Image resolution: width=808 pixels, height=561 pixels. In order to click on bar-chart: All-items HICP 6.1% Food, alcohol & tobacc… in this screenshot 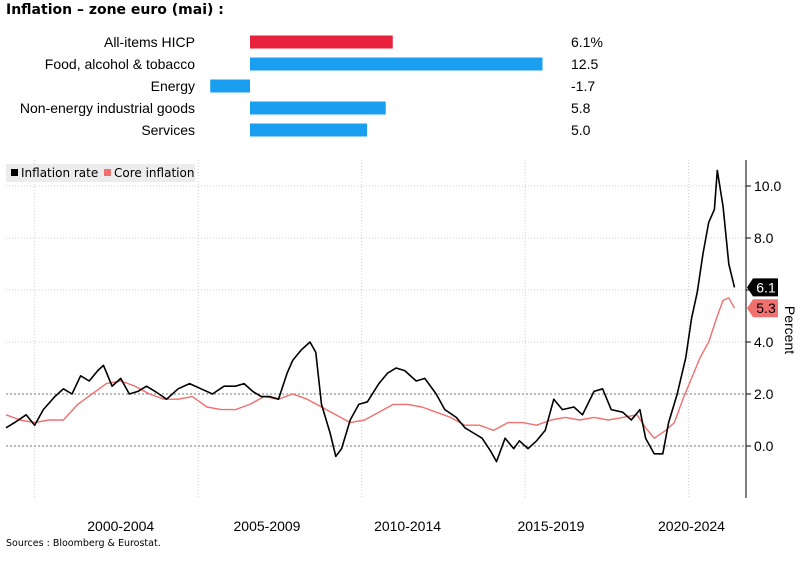, I will do `click(311, 86)`.